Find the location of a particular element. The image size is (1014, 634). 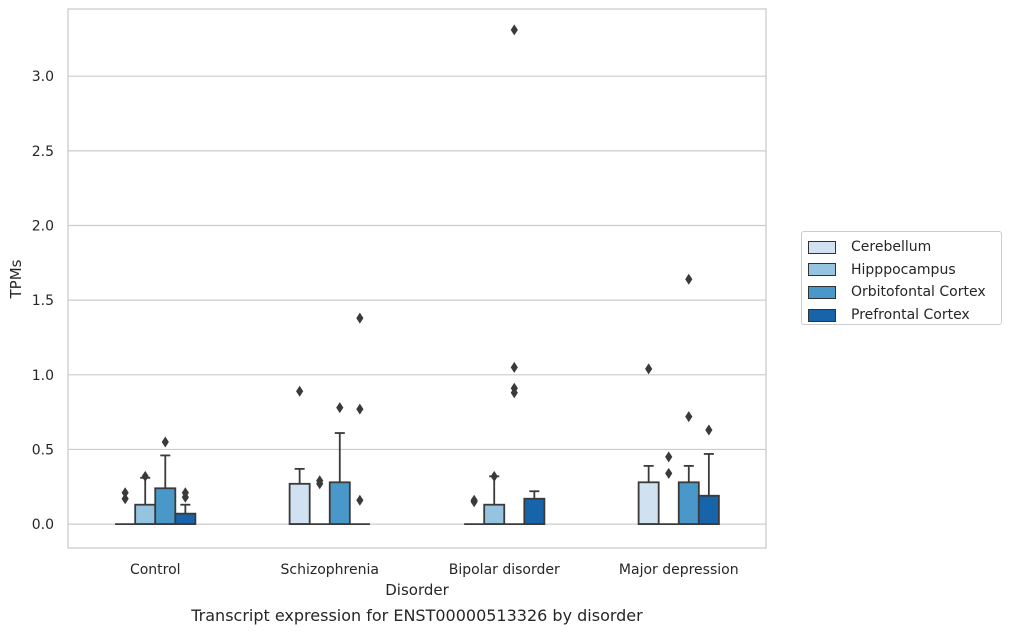

legend-item: Prefrontal Cortex is located at coordinates (904, 315).